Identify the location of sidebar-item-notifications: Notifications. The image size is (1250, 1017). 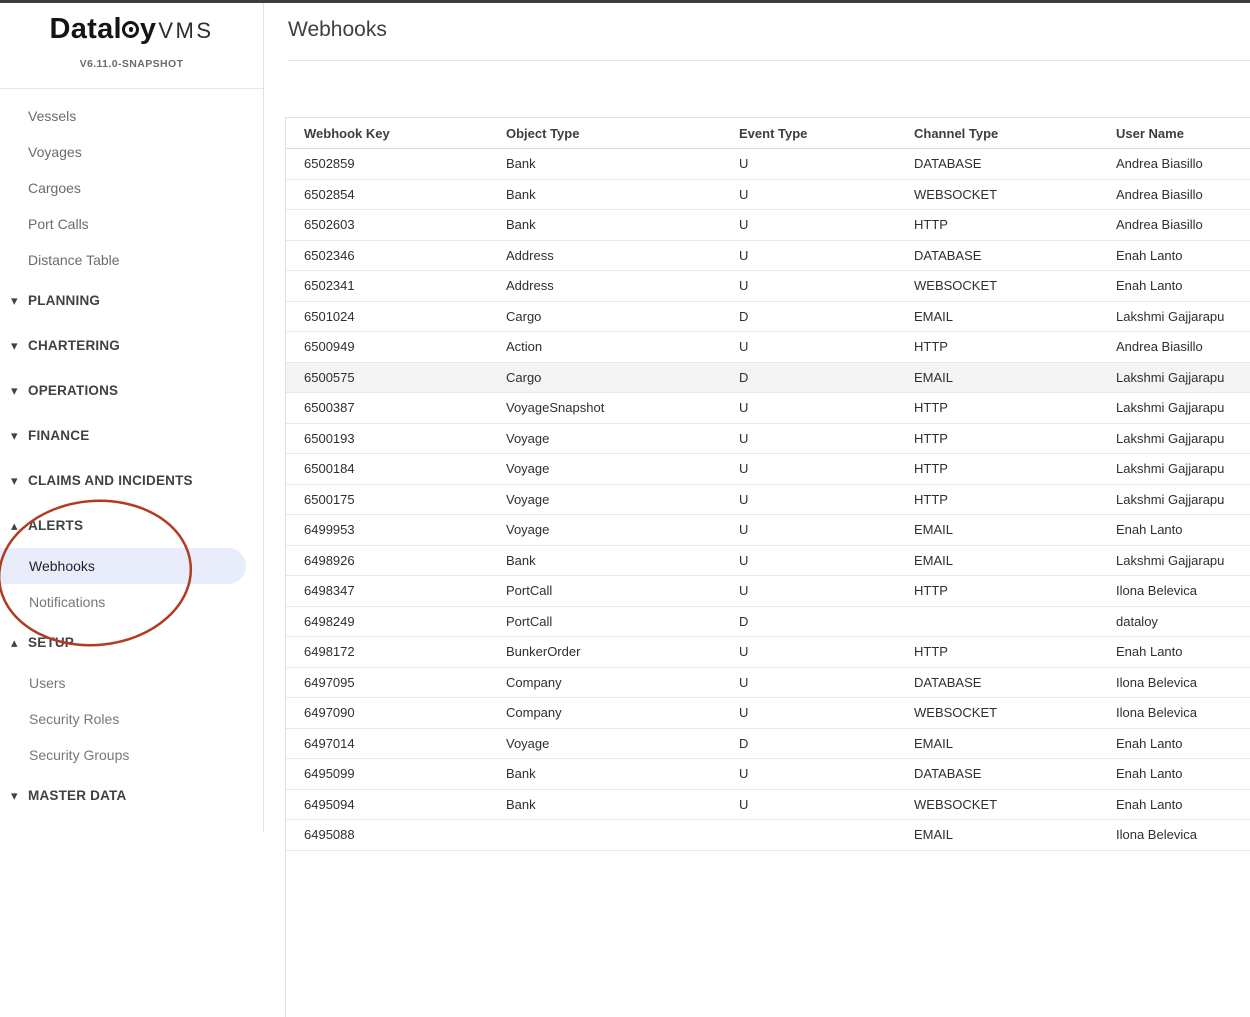
(67, 602).